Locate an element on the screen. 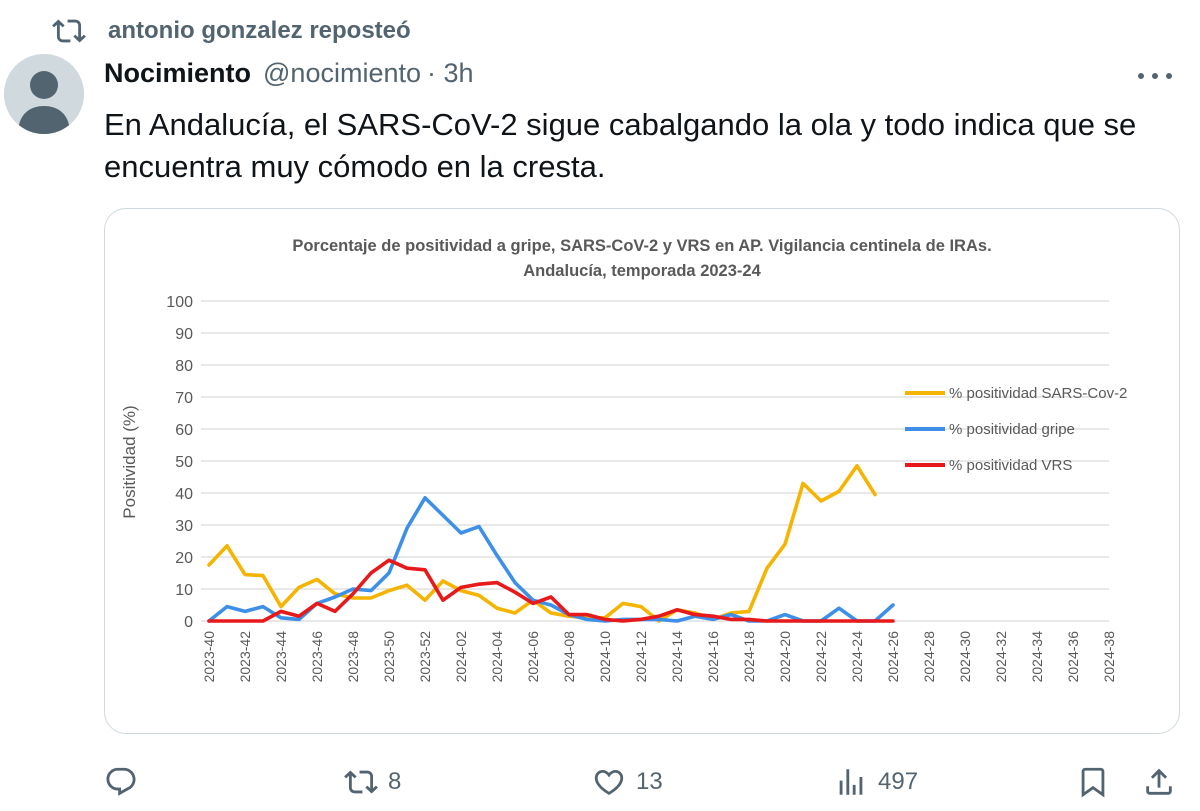  repost-button: 8 is located at coordinates (372, 782).